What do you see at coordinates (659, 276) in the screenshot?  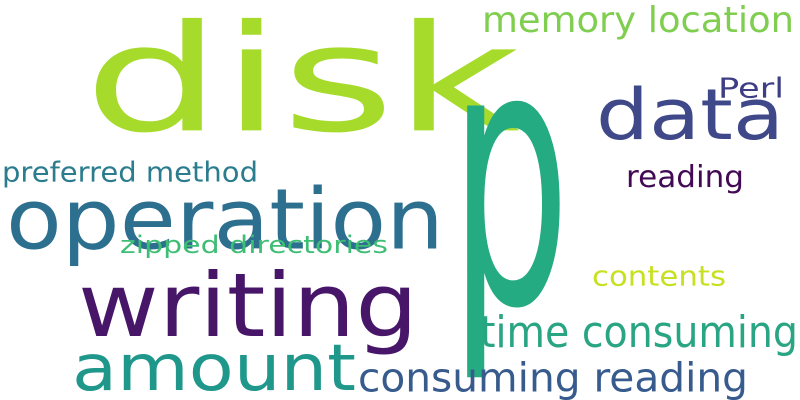 I see `word-contents: contents` at bounding box center [659, 276].